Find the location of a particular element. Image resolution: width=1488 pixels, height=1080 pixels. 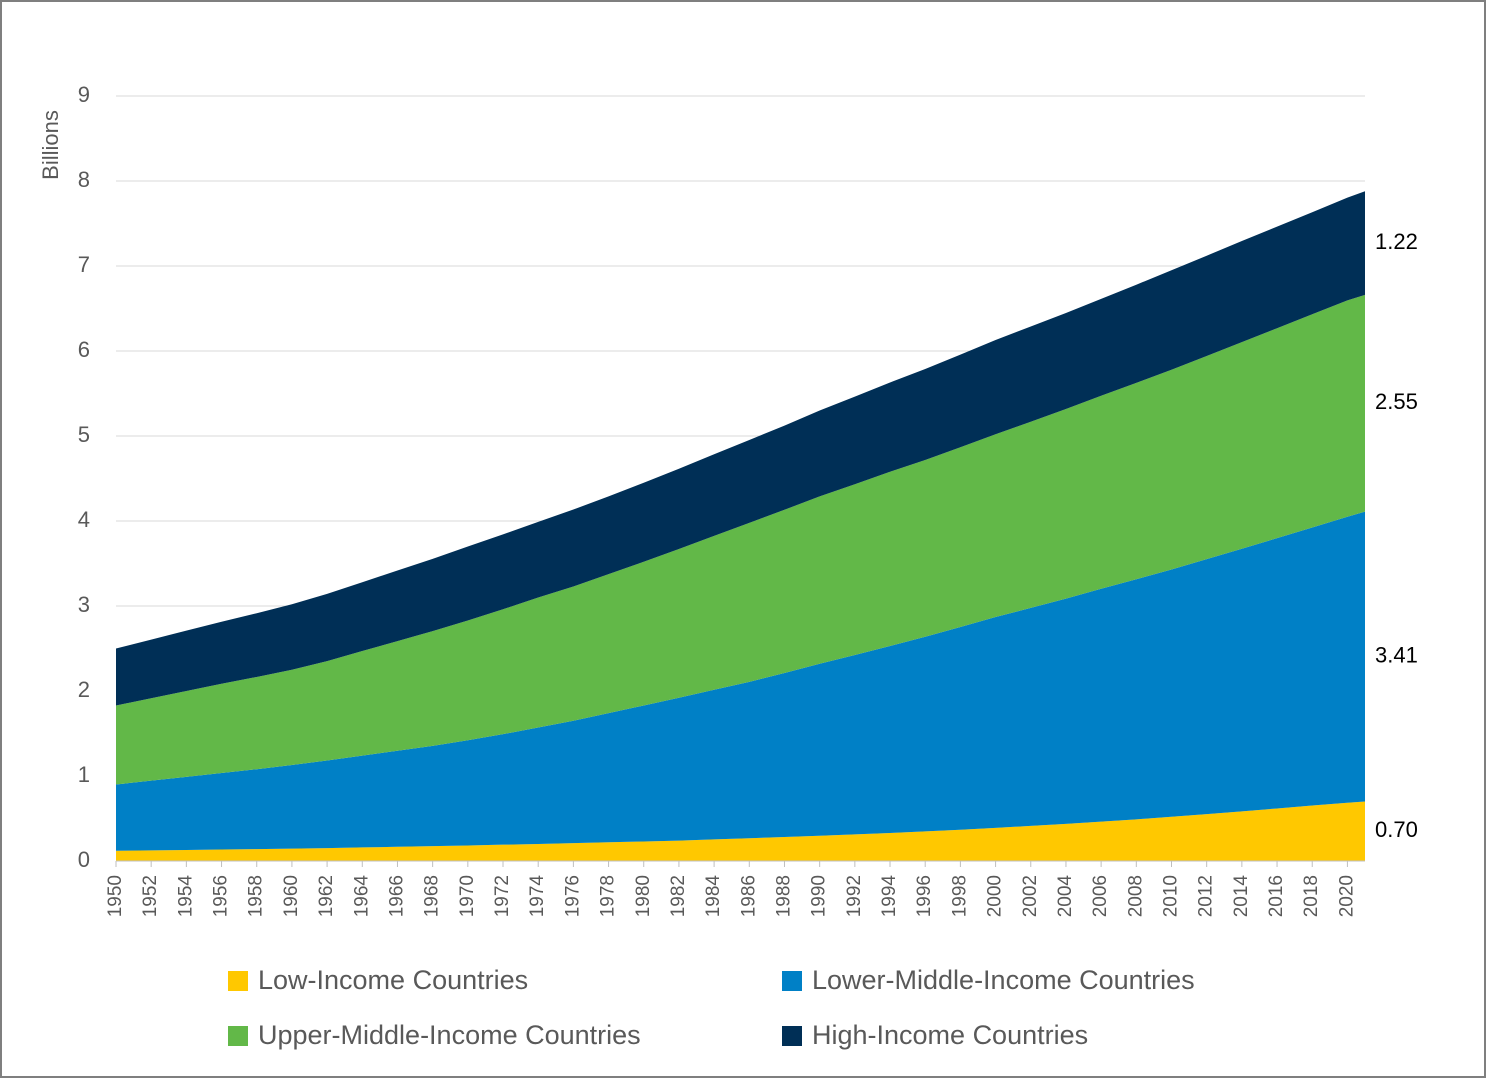

x-tick-label: 1966 is located at coordinates (396, 896).